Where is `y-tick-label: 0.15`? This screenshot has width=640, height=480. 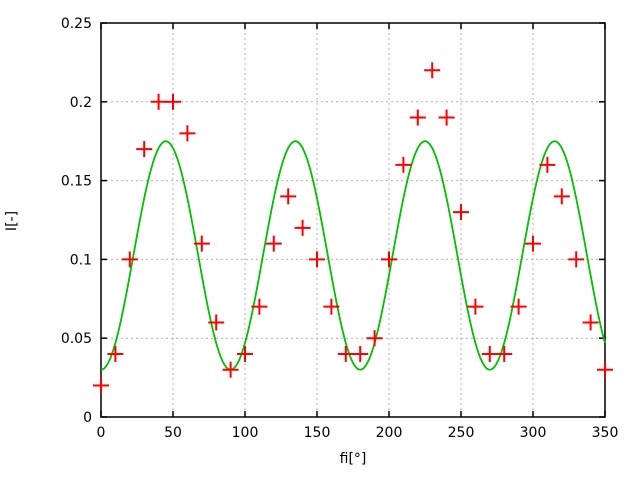
y-tick-label: 0.15 is located at coordinates (76, 182).